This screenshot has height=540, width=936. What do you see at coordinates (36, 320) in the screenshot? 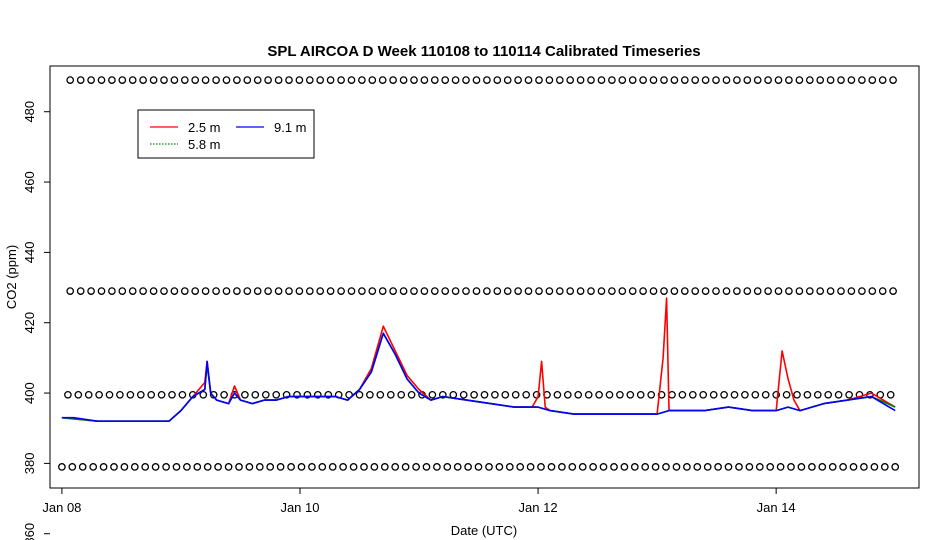
I see `y-axis: 360 380 400 420 440 460 480` at bounding box center [36, 320].